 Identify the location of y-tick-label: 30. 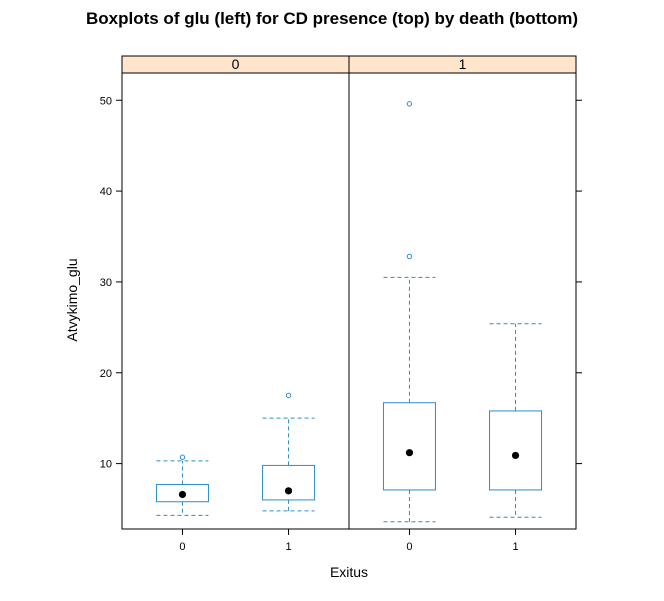
(106, 283).